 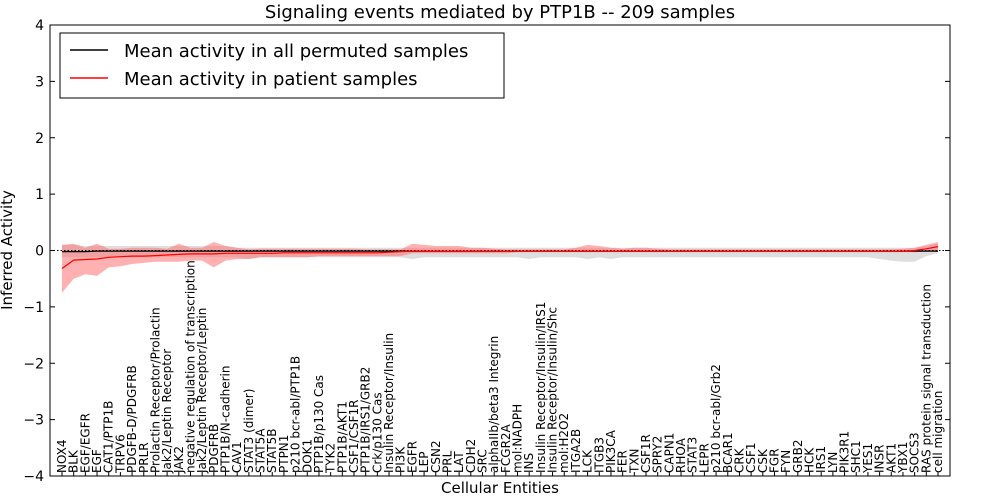 I want to click on x-tick-label: CAV1, so click(x=237, y=457).